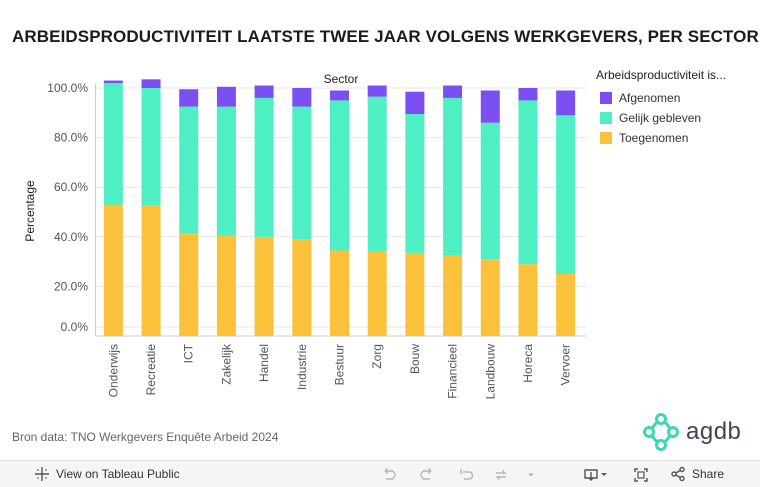  I want to click on y-tick-label: 40.0%, so click(71, 237).